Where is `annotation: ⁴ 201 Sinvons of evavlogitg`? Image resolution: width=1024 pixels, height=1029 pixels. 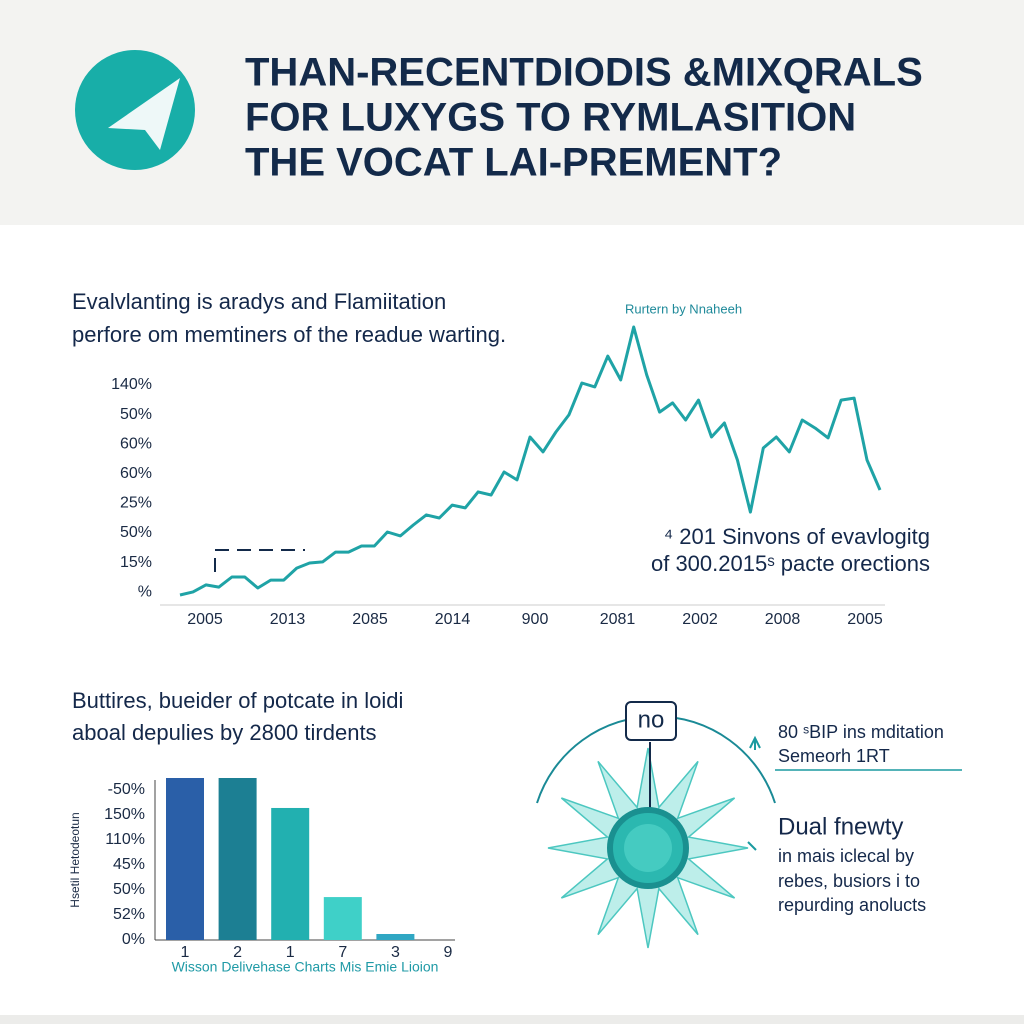
annotation: ⁴ 201 Sinvons of evavlogitg is located at coordinates (797, 536).